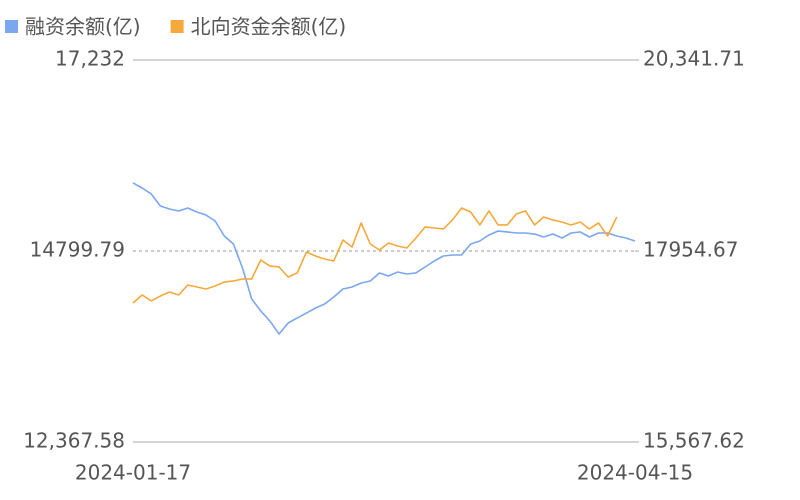 This screenshot has height=500, width=800. I want to click on y2-tick-label: 17954.67, so click(690, 249).